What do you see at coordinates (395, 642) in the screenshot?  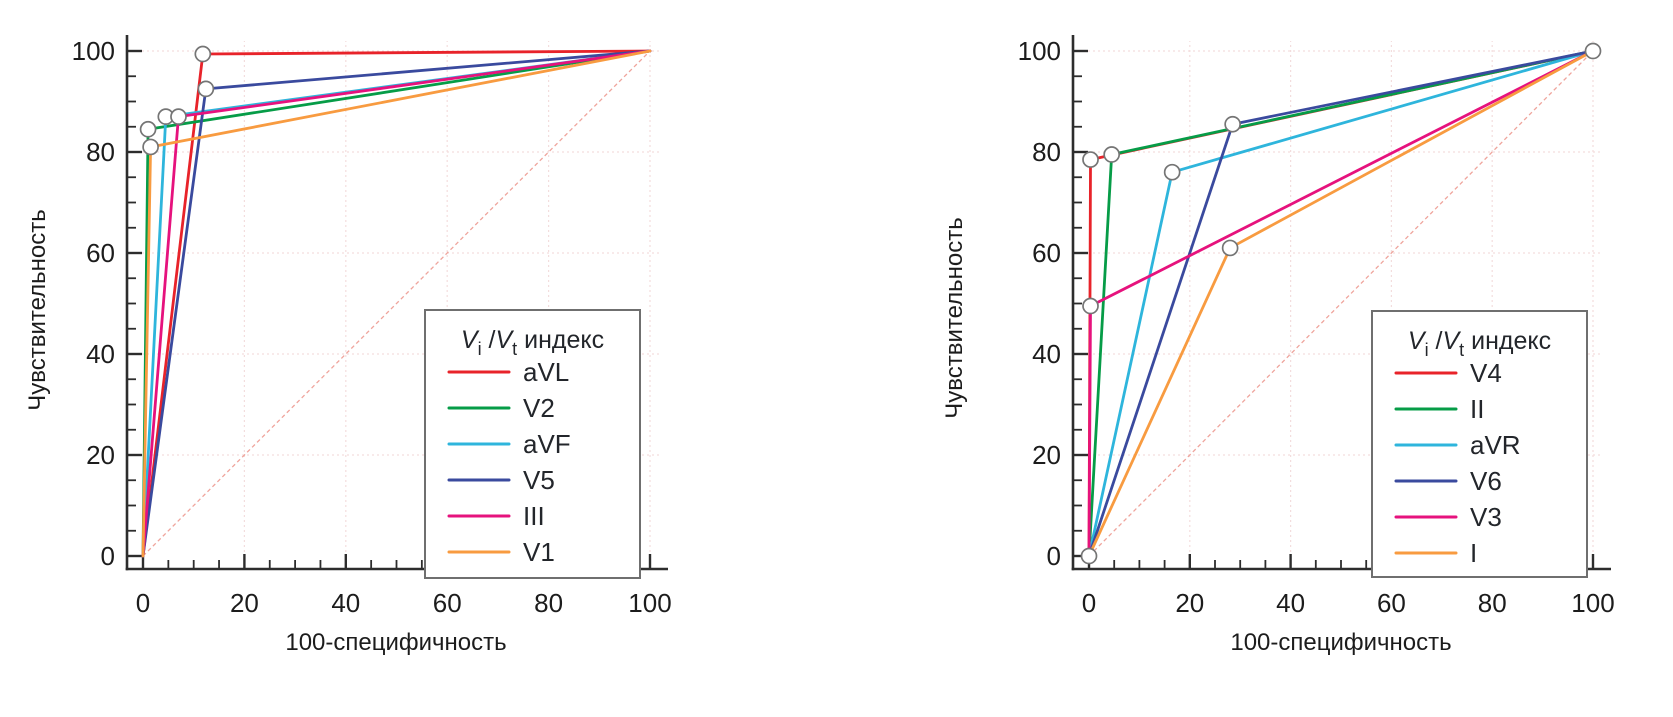 I see `x-axis-label-left: 100-специфичность` at bounding box center [395, 642].